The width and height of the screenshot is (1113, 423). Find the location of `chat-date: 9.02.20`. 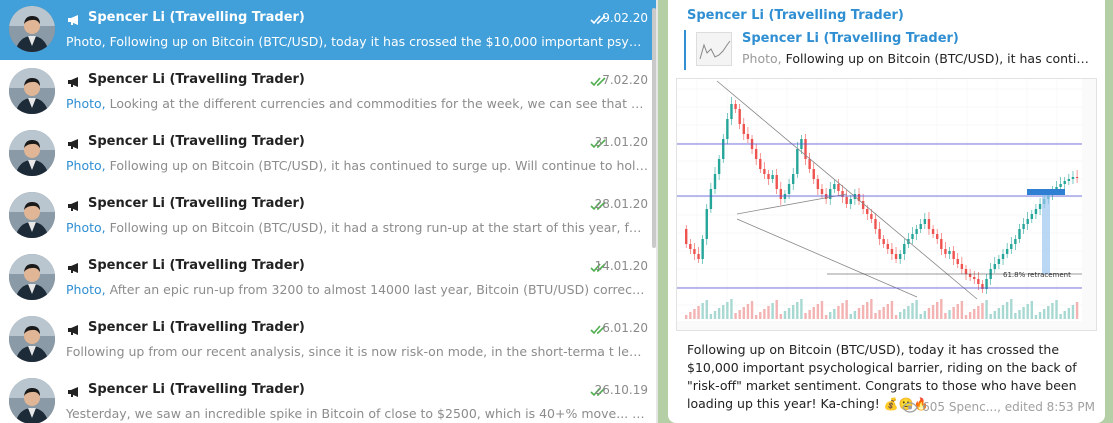

chat-date: 9.02.20 is located at coordinates (625, 18).